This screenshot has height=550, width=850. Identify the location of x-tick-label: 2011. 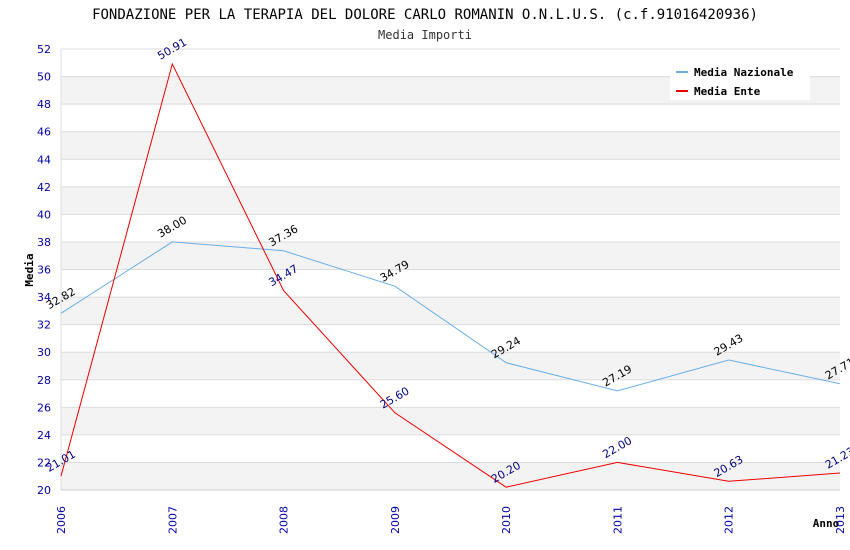
(617, 520).